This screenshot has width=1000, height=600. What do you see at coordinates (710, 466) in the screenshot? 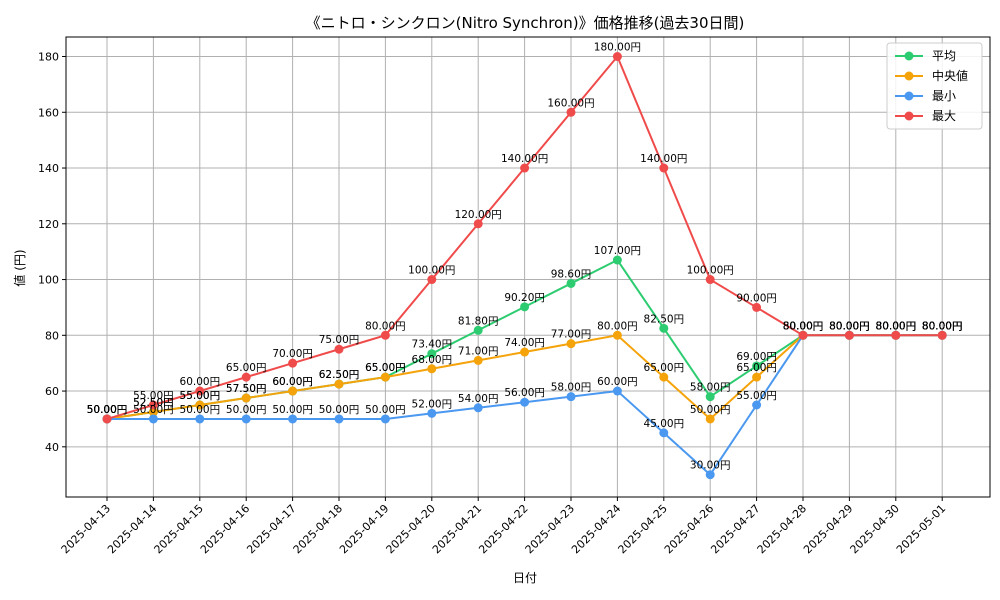
I see `data-label-2: 30.00円` at bounding box center [710, 466].